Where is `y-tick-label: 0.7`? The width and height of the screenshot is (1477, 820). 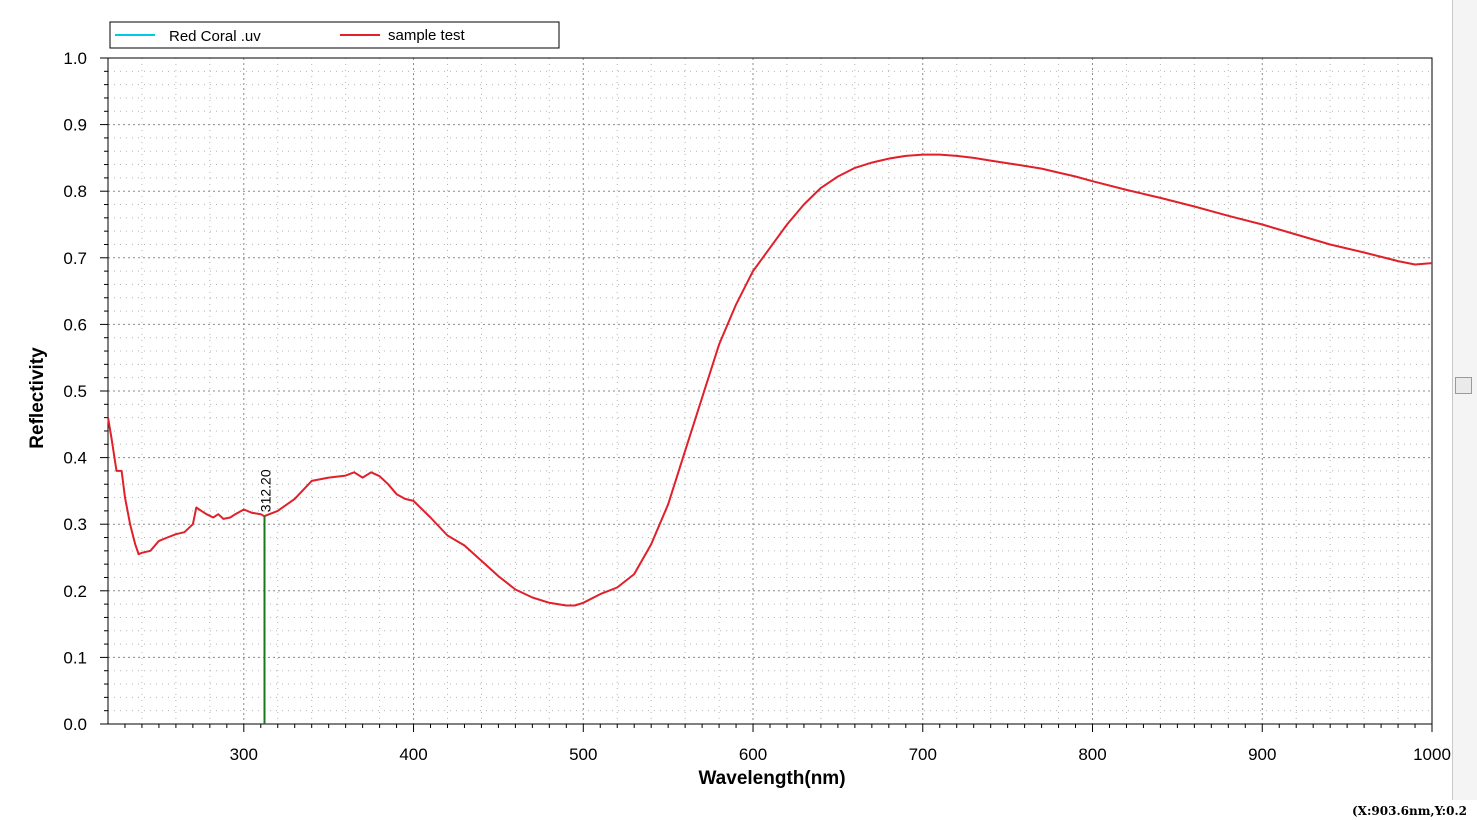 y-tick-label: 0.7 is located at coordinates (75, 258).